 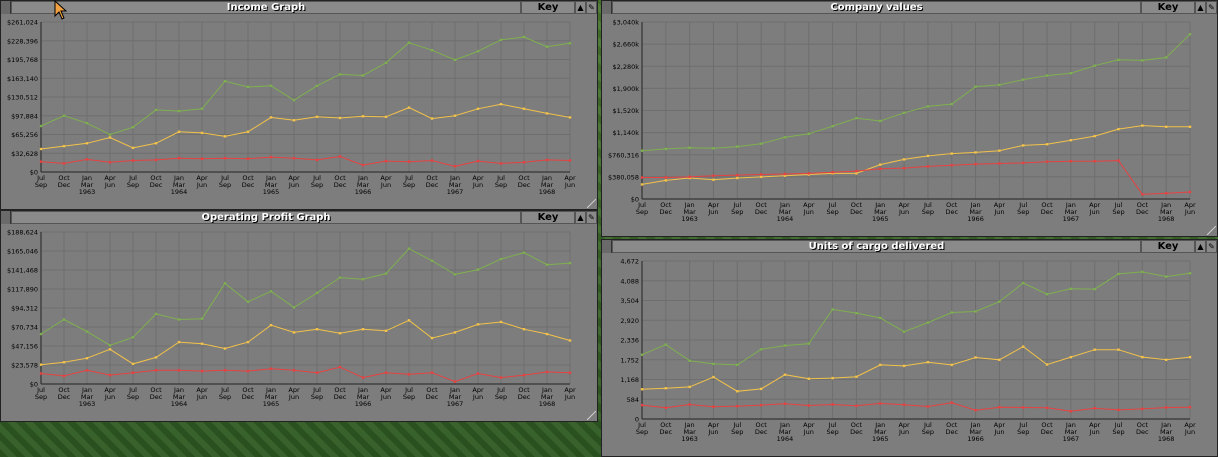 I want to click on y-tick-label: 3,504, so click(x=629, y=301).